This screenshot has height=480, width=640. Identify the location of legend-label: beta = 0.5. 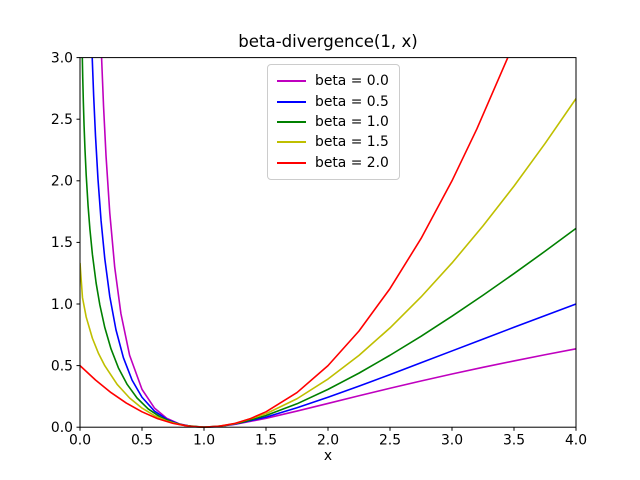
(352, 101).